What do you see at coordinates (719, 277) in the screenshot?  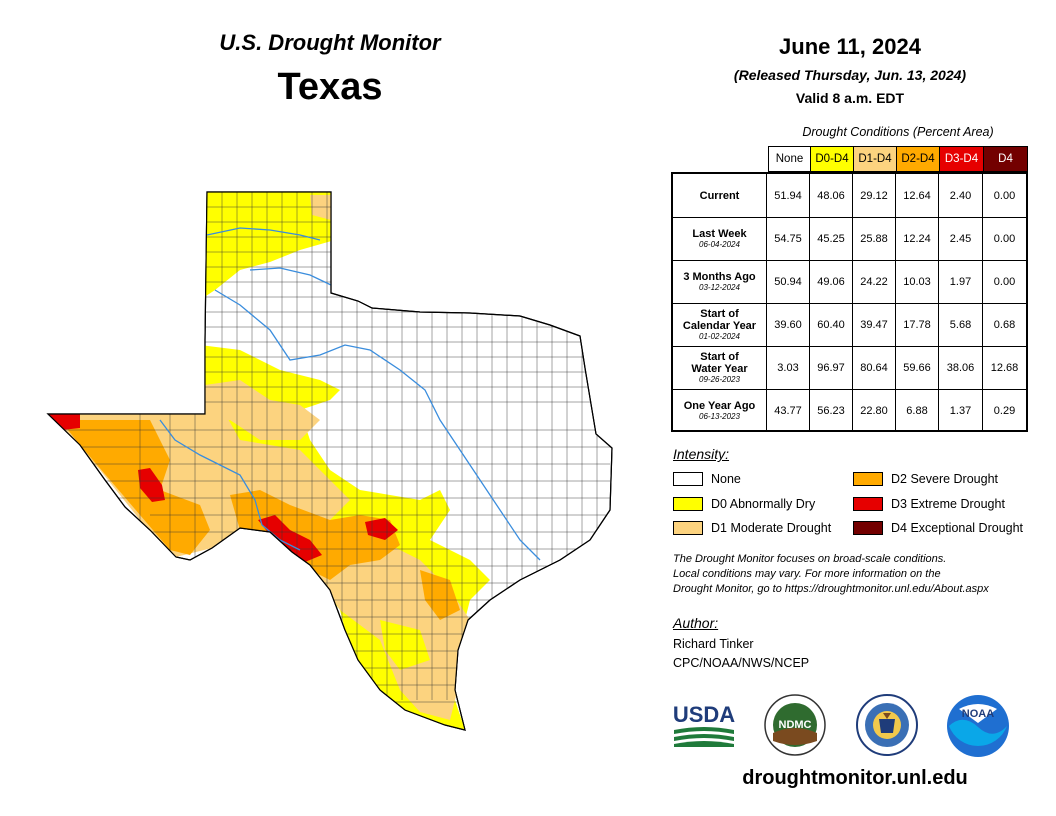 I see `row-label: 3 Months Ago` at bounding box center [719, 277].